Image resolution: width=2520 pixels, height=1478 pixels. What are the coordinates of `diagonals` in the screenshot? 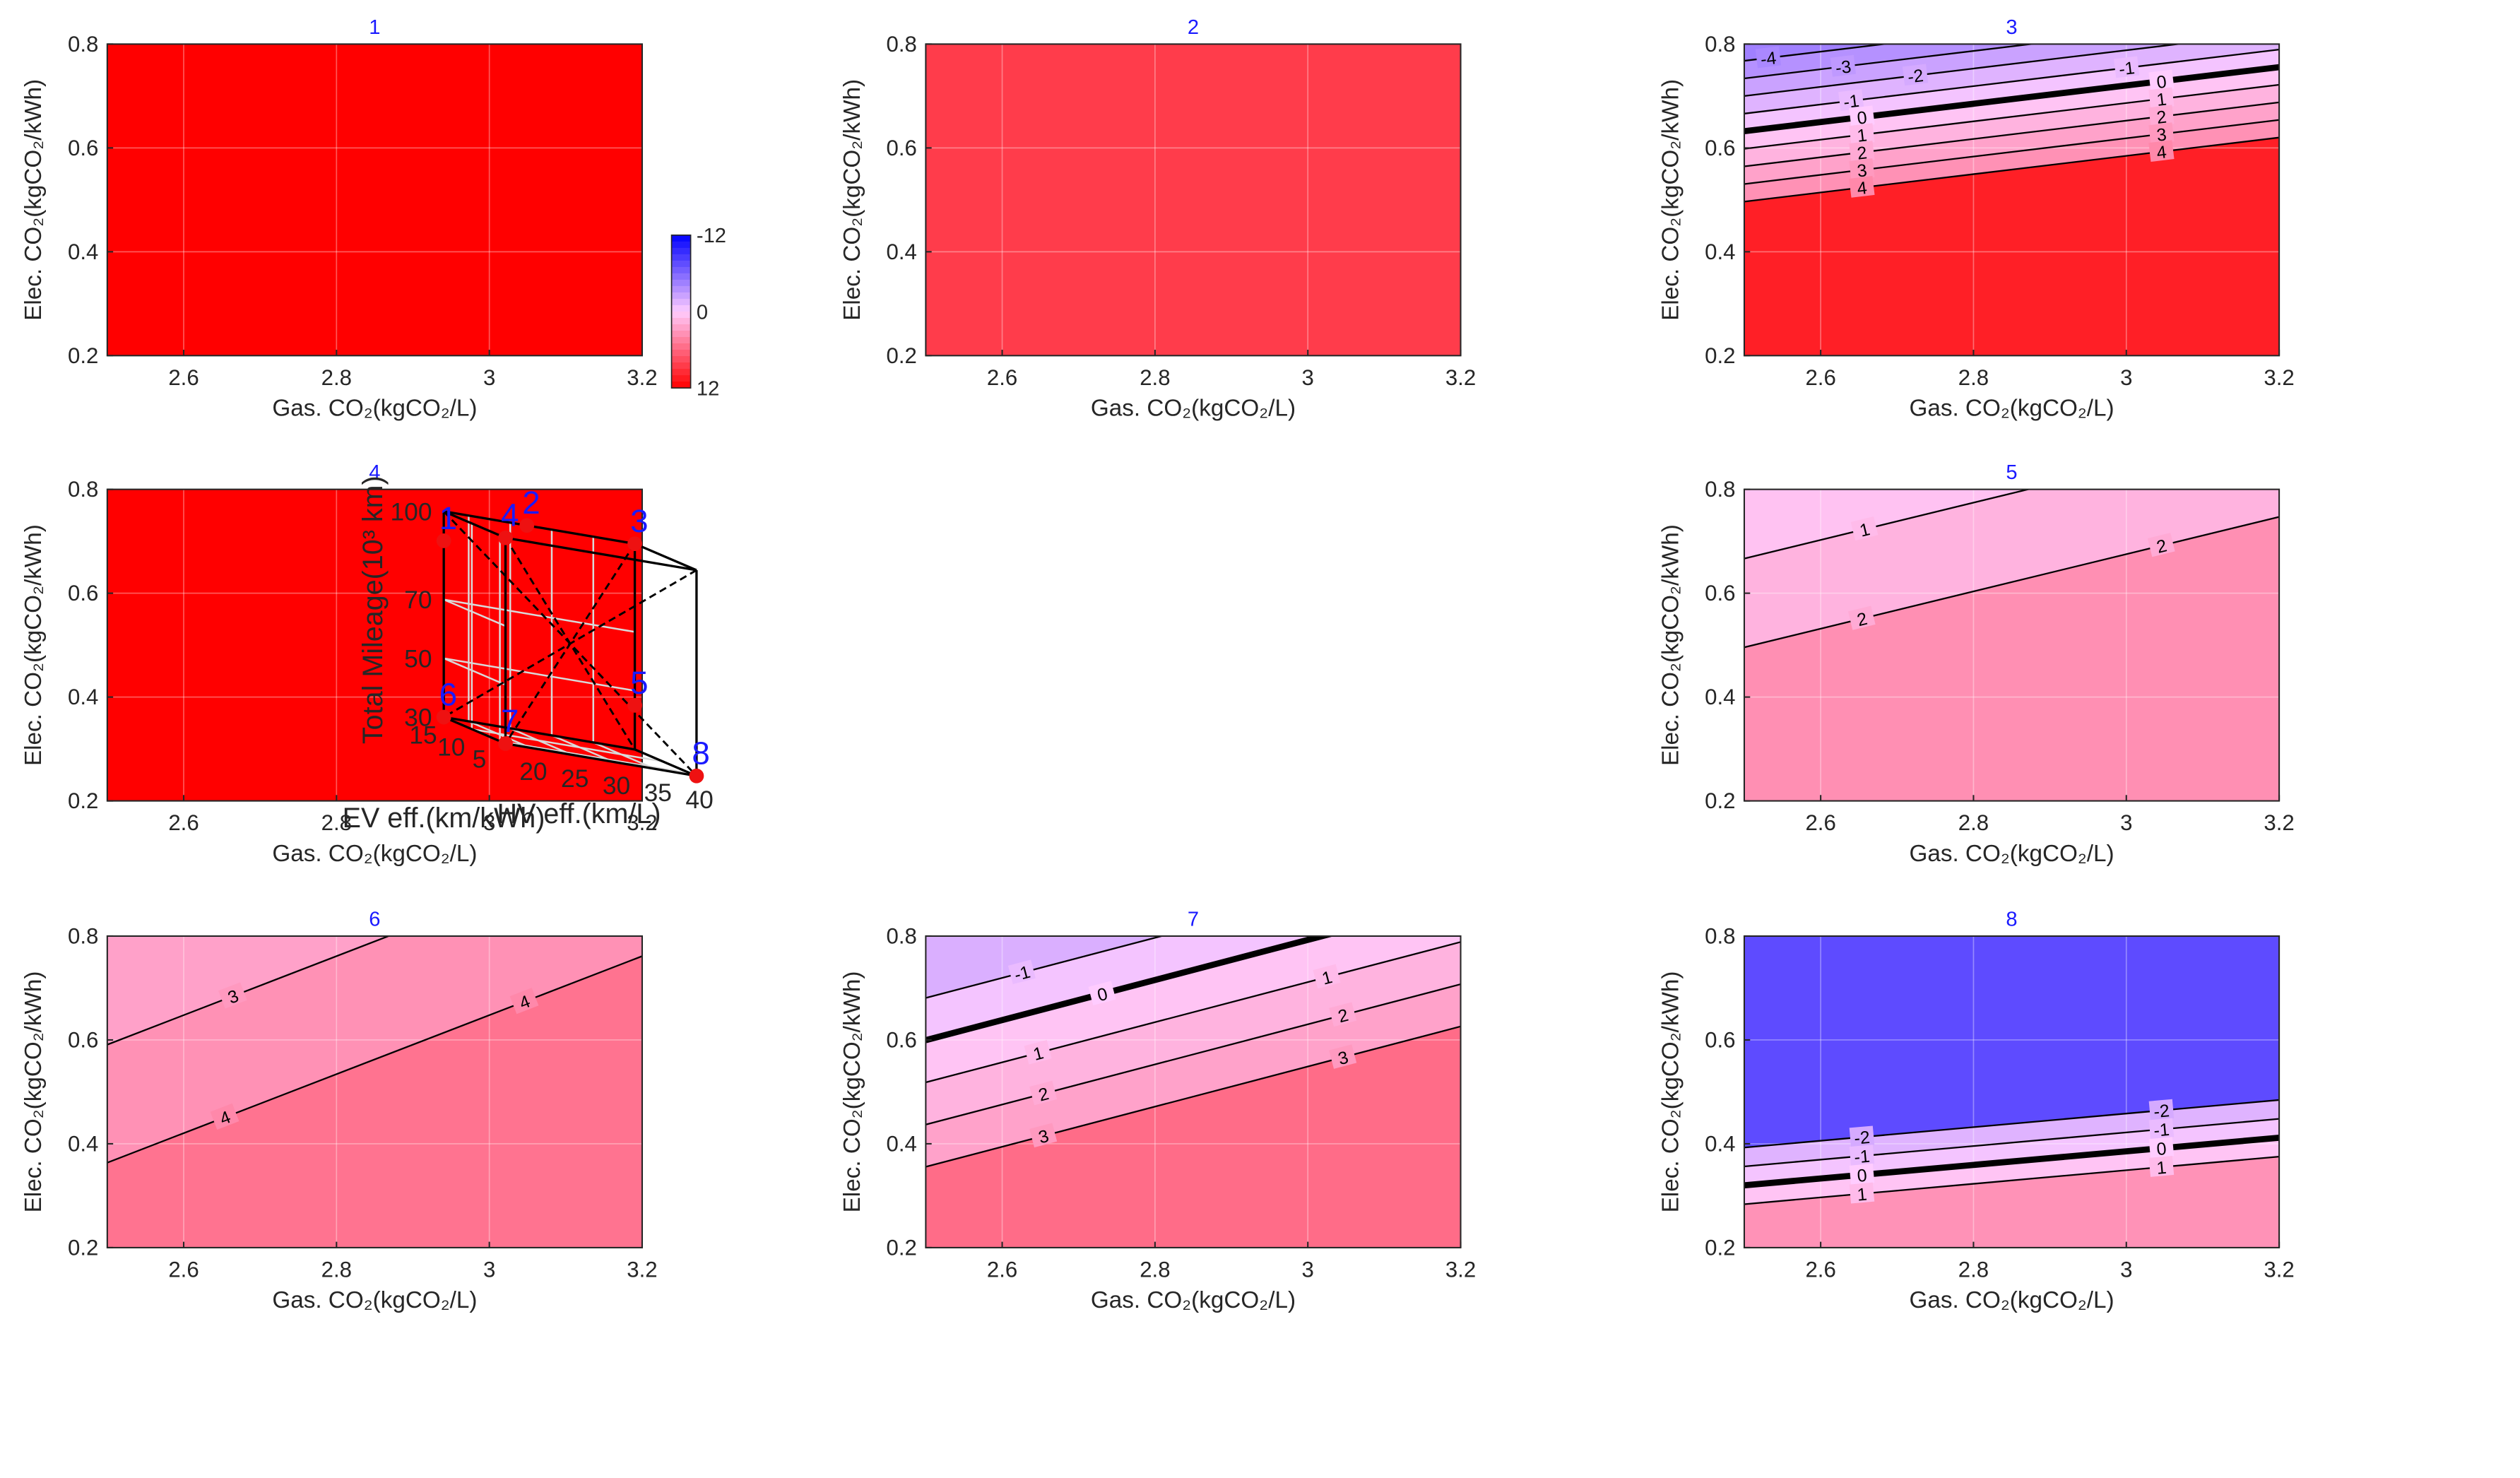 It's located at (570, 644).